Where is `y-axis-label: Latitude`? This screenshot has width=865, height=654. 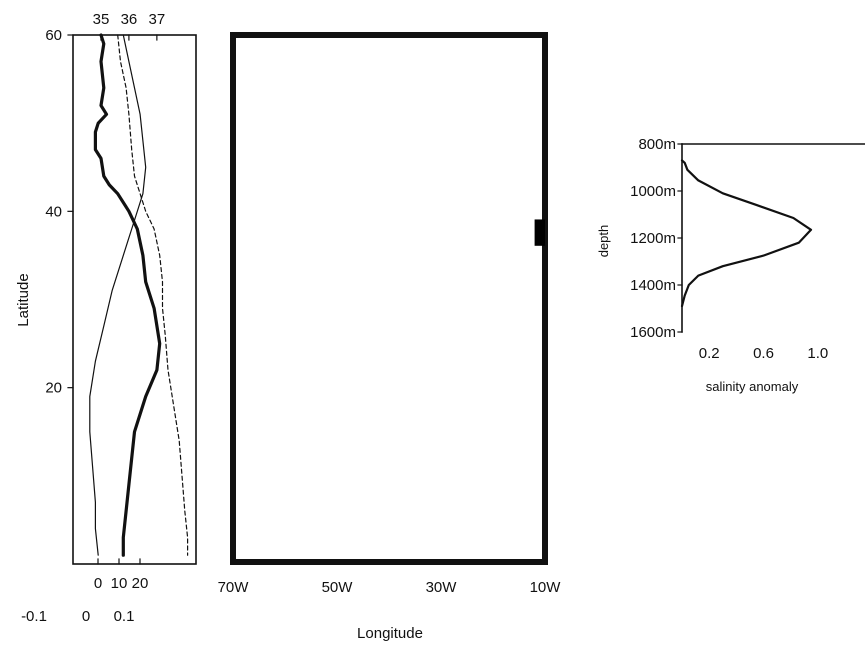 y-axis-label: Latitude is located at coordinates (23, 299).